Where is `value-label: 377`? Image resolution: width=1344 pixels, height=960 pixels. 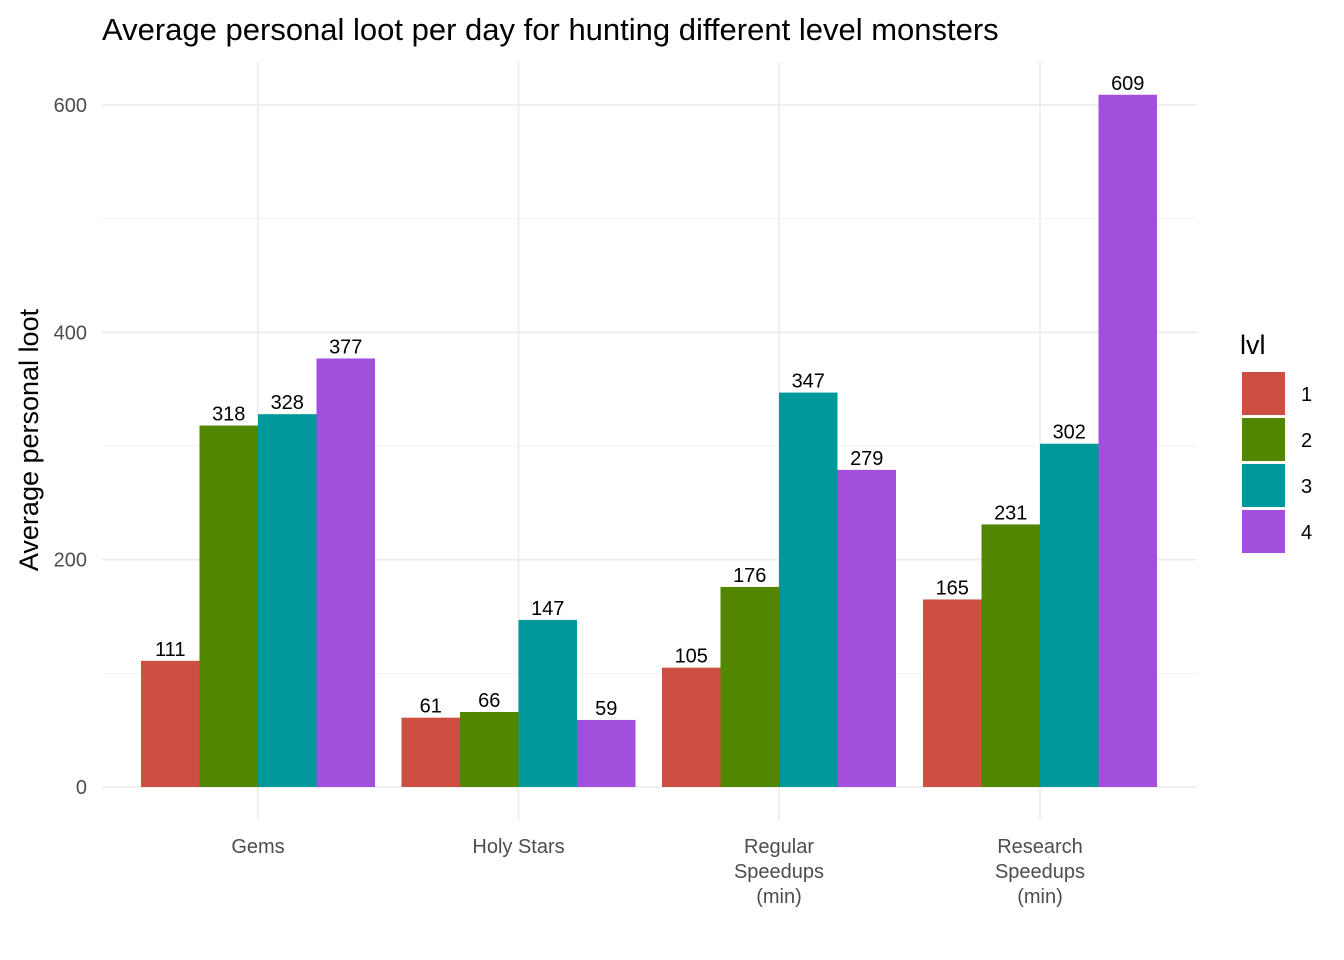 value-label: 377 is located at coordinates (345, 347).